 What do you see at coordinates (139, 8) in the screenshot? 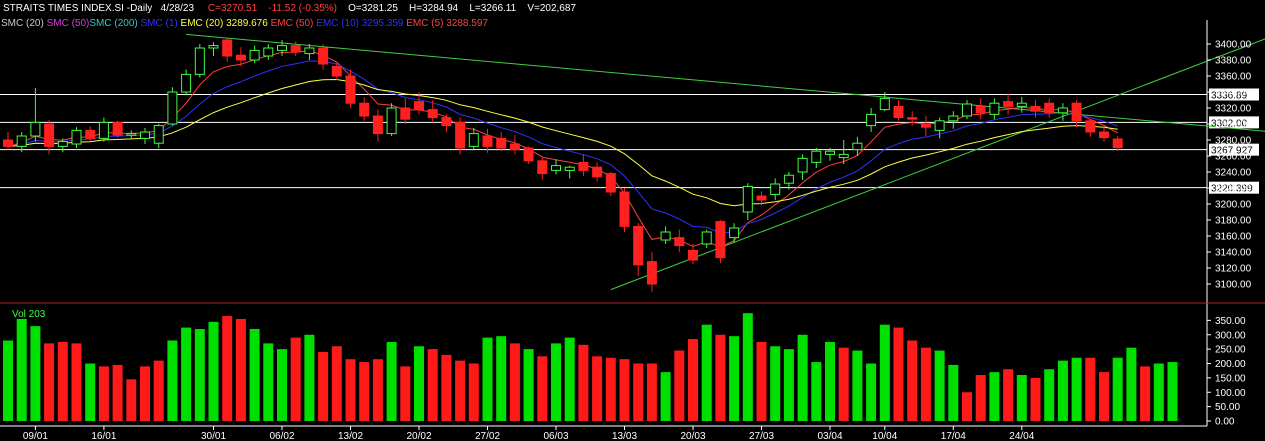
I see `interval: -Daily` at bounding box center [139, 8].